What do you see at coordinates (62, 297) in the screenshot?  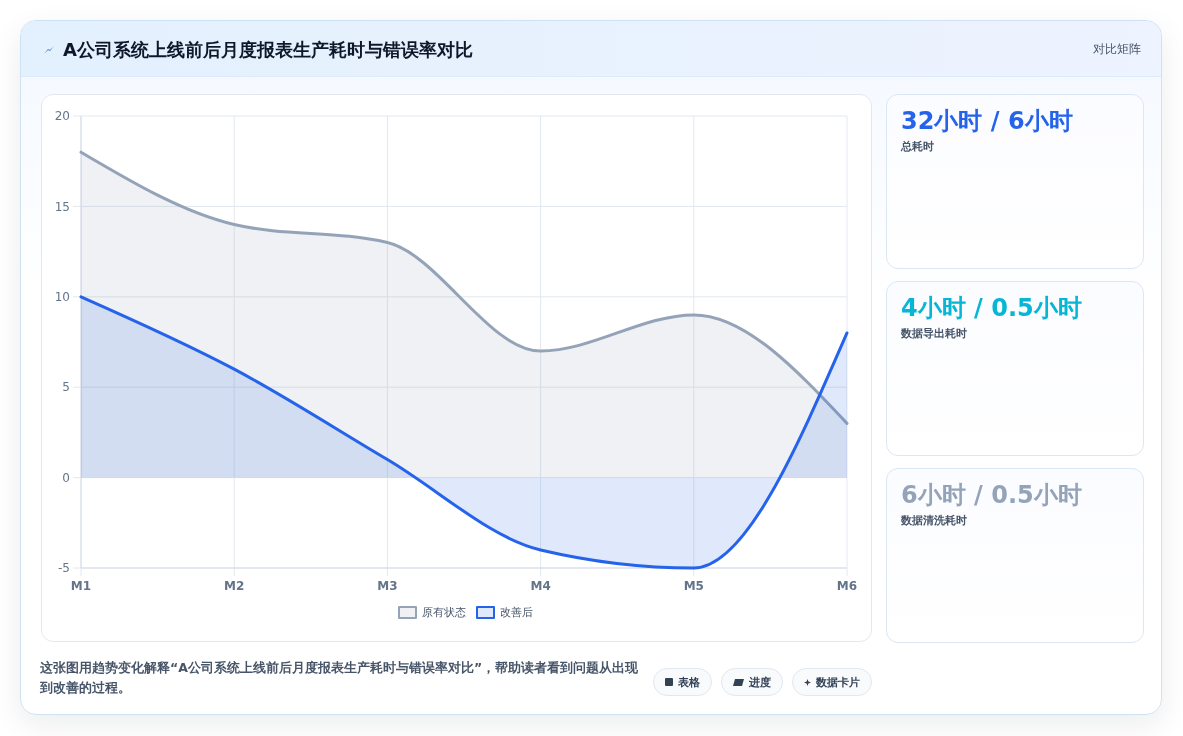 I see `y-tick-label: 10` at bounding box center [62, 297].